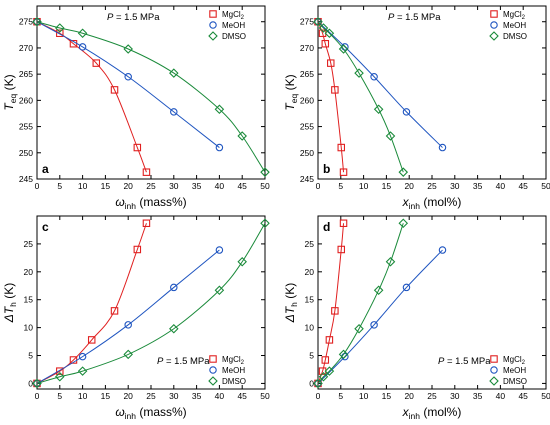  I want to click on legend-label-mgcl2: MgCl2, so click(514, 15).